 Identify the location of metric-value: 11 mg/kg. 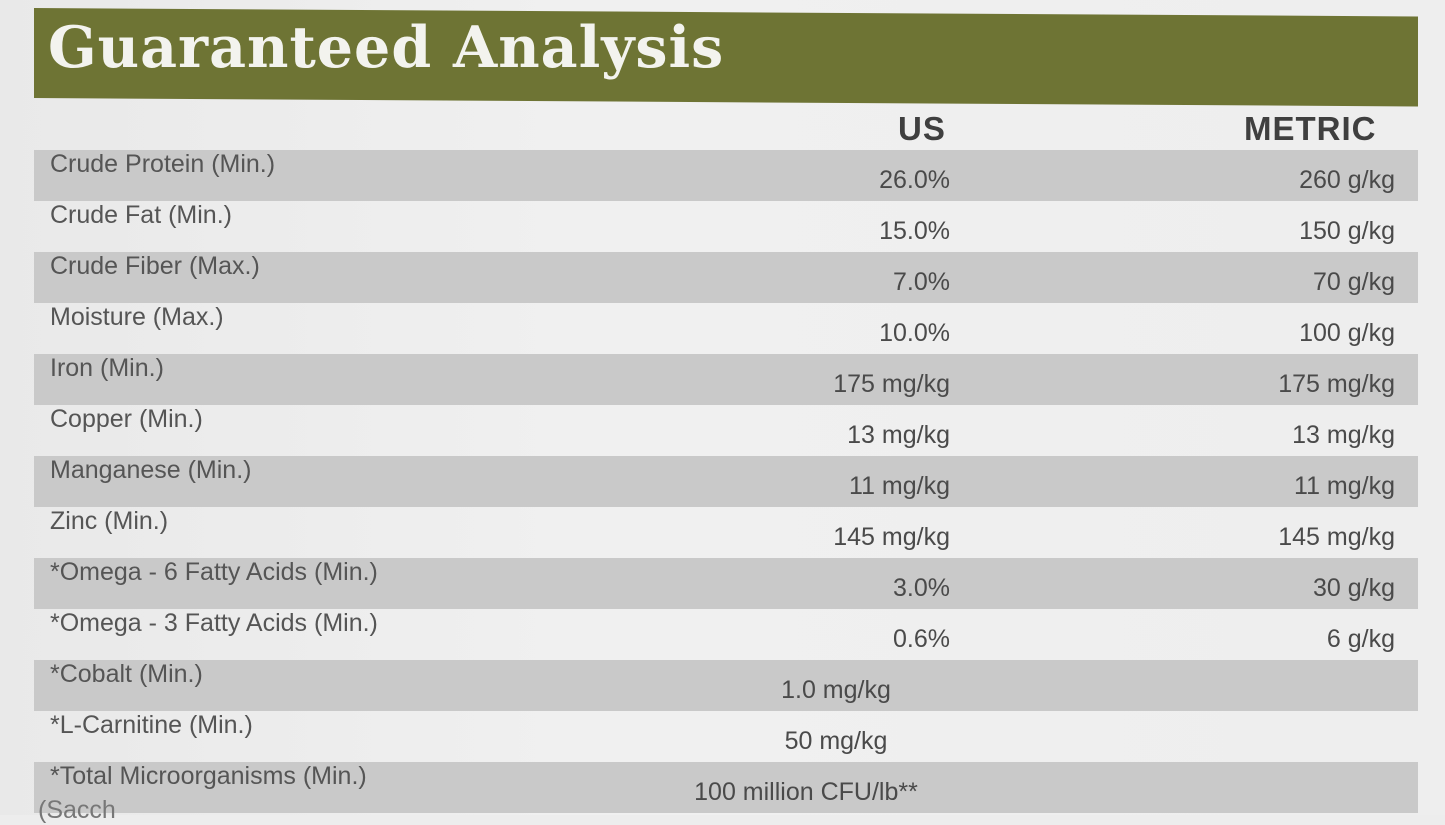
(1344, 486).